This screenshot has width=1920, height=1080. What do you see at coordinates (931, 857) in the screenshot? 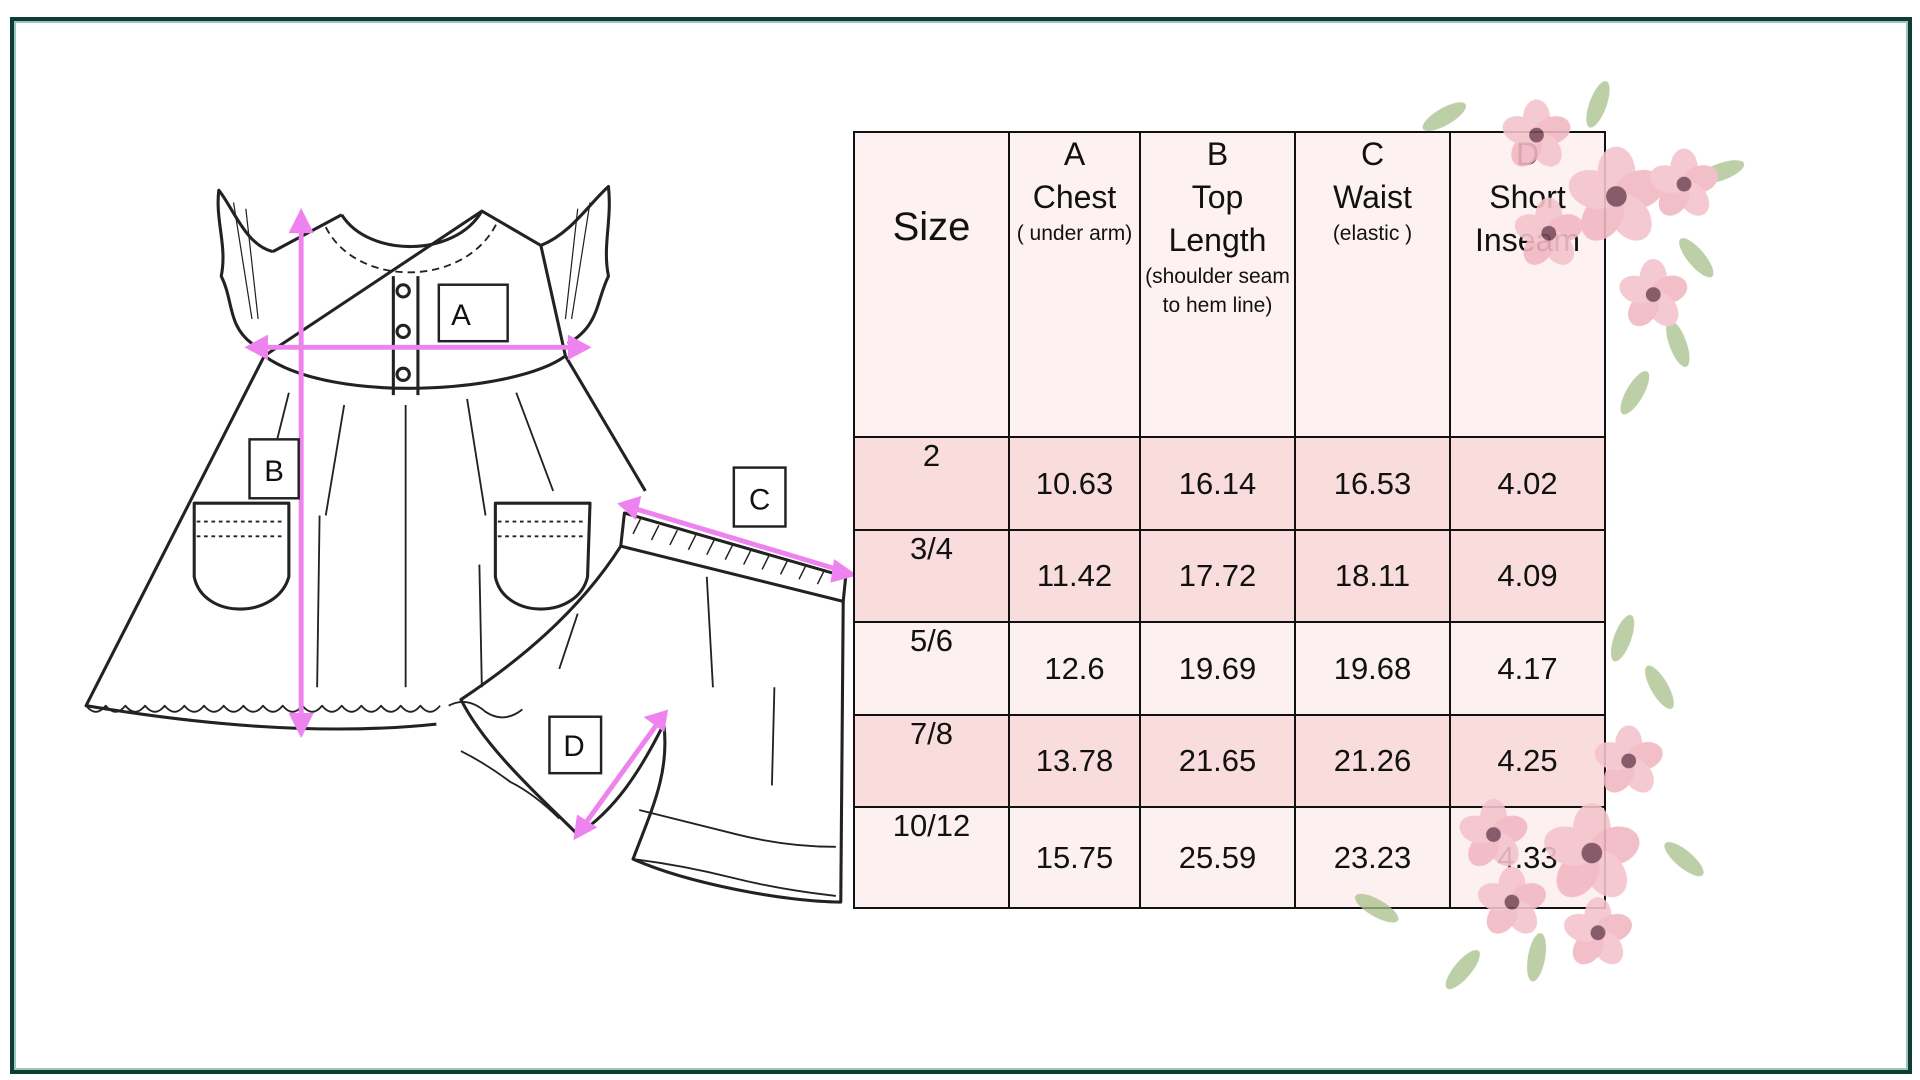
I see `size-cell: 10/12` at bounding box center [931, 857].